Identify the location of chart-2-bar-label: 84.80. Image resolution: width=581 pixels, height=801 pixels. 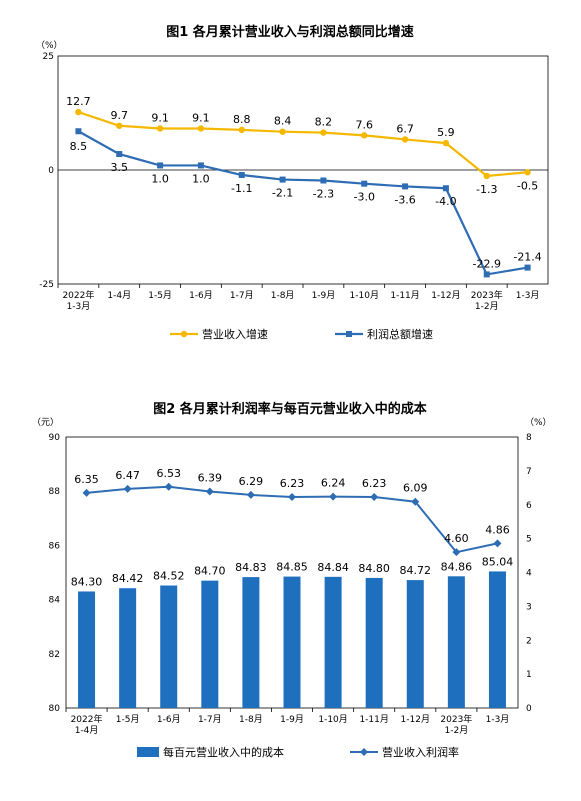
(374, 568).